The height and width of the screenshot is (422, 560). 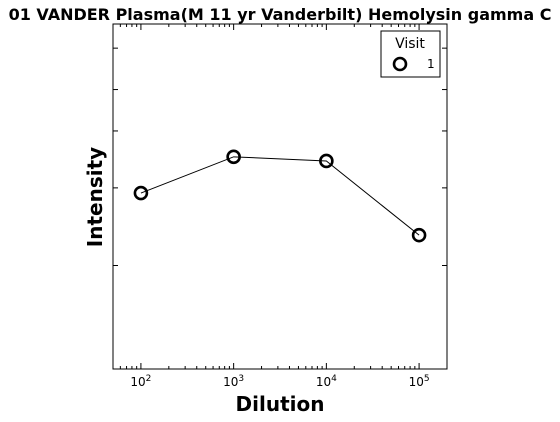 I want to click on x-tick-label: 10⁴, so click(x=326, y=381).